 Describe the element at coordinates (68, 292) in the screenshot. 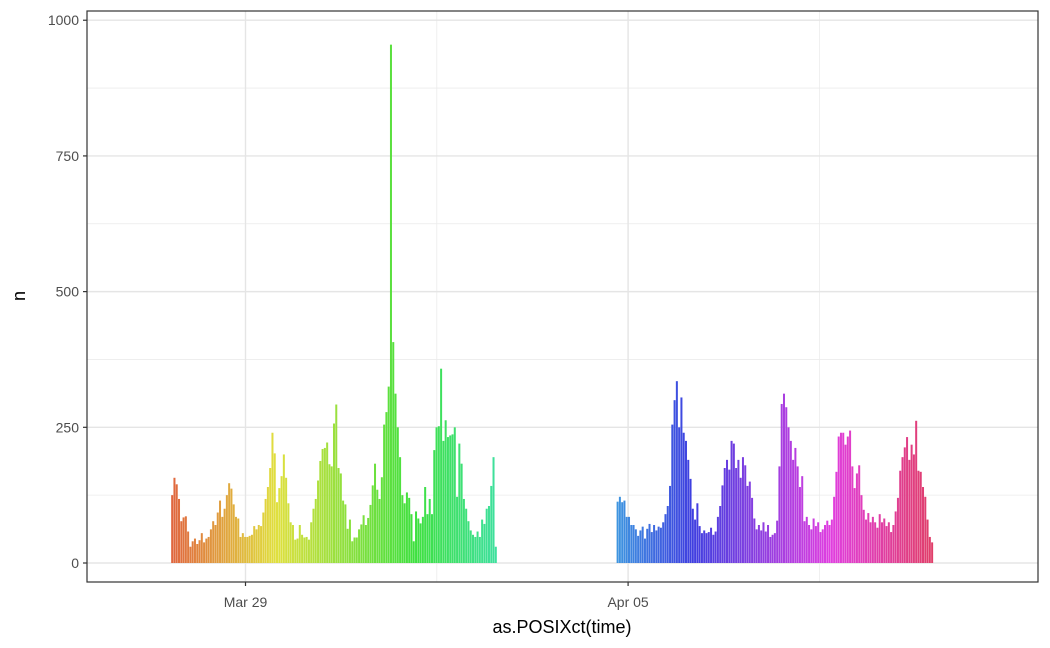

I see `y-tick-label: 500` at that location.